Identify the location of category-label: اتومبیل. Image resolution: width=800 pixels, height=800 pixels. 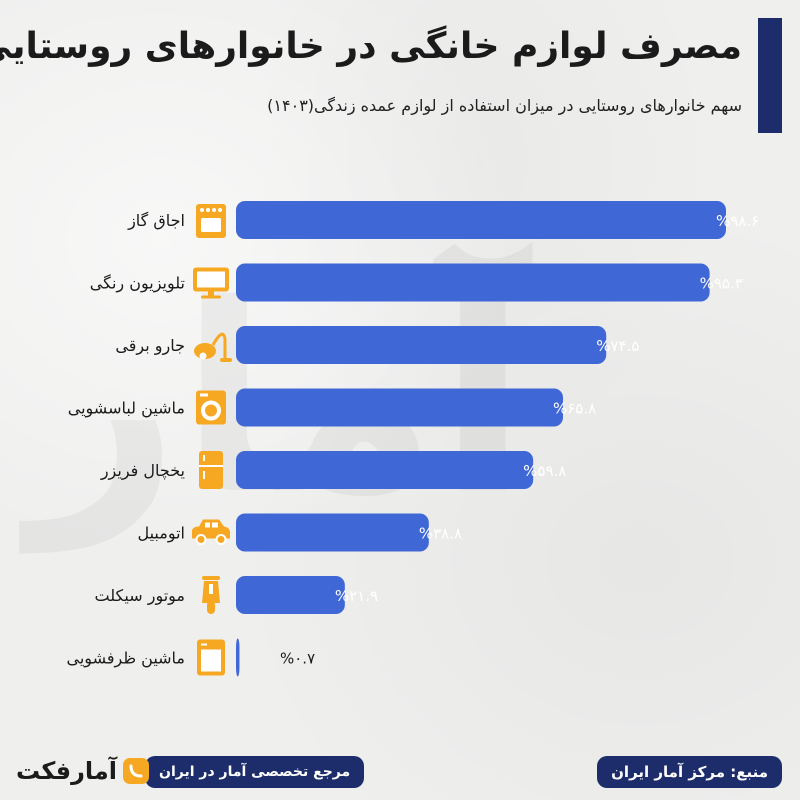
(161, 534).